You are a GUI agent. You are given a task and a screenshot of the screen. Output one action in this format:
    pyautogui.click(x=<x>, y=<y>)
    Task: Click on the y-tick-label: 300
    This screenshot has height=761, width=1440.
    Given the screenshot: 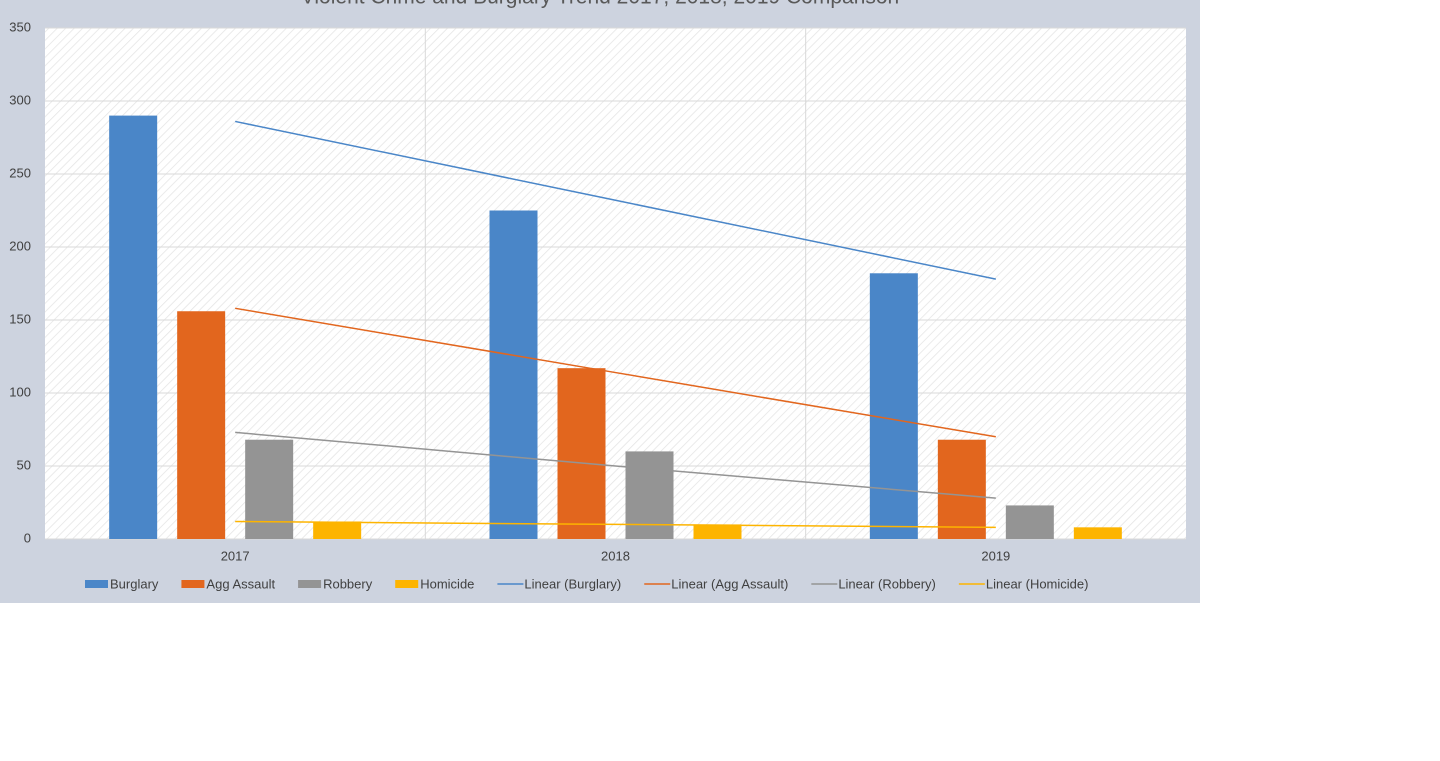 What is the action you would take?
    pyautogui.click(x=20, y=99)
    